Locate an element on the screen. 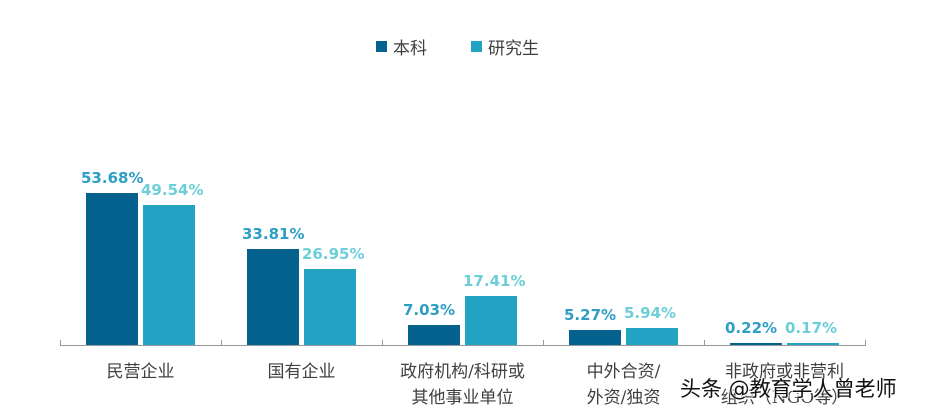  data-label: 0.22% is located at coordinates (751, 328).